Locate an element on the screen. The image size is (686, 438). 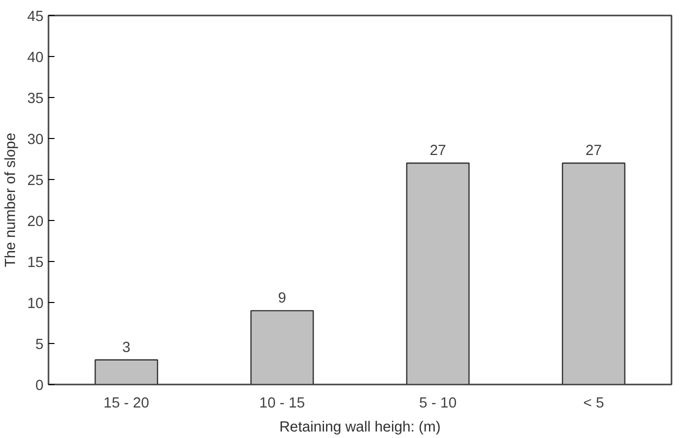
x-tick-label: < 5 is located at coordinates (593, 404).